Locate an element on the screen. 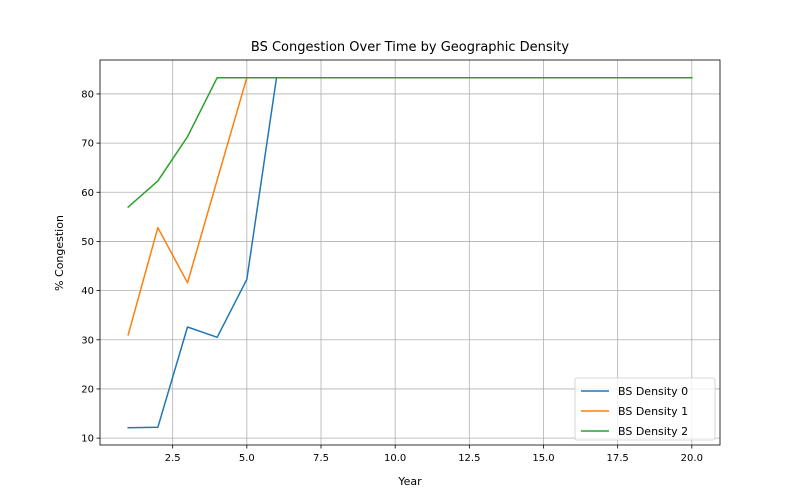  x-axis-label: Year is located at coordinates (409, 481).